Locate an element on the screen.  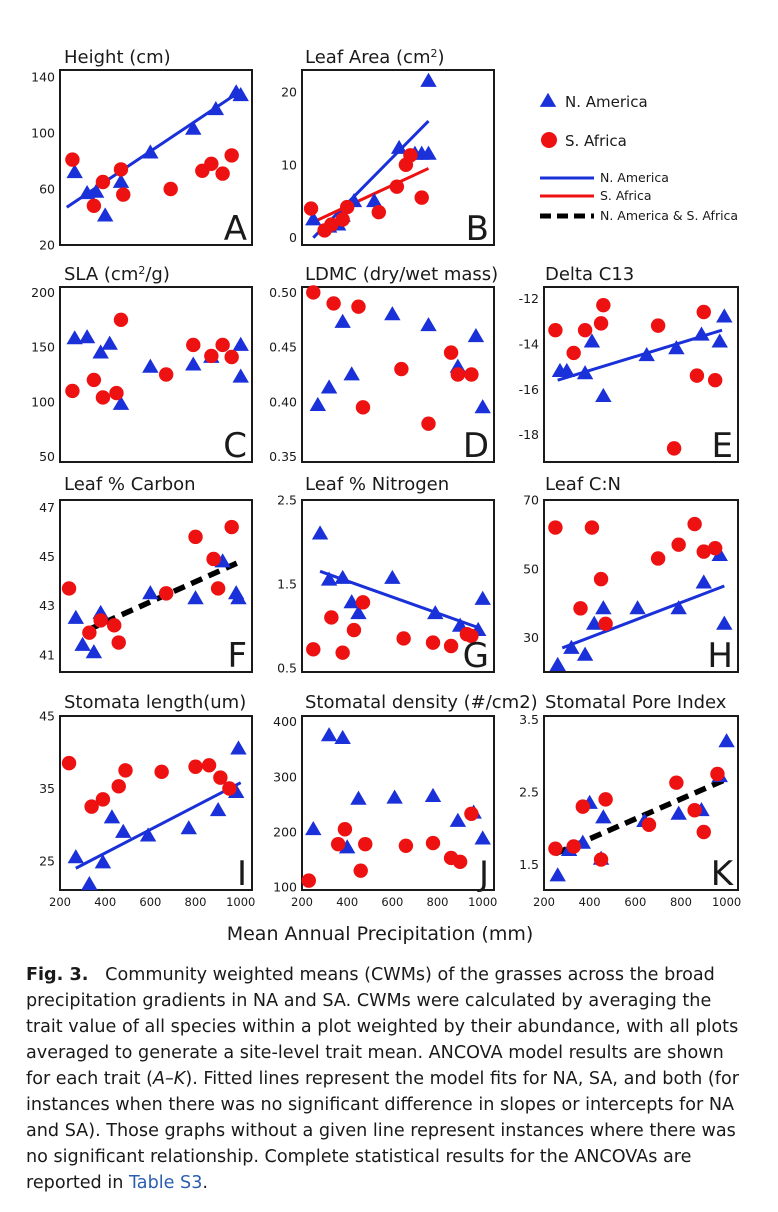
panel-A: Height (cm) 140 100 60 20 A is located at coordinates (142, 150).